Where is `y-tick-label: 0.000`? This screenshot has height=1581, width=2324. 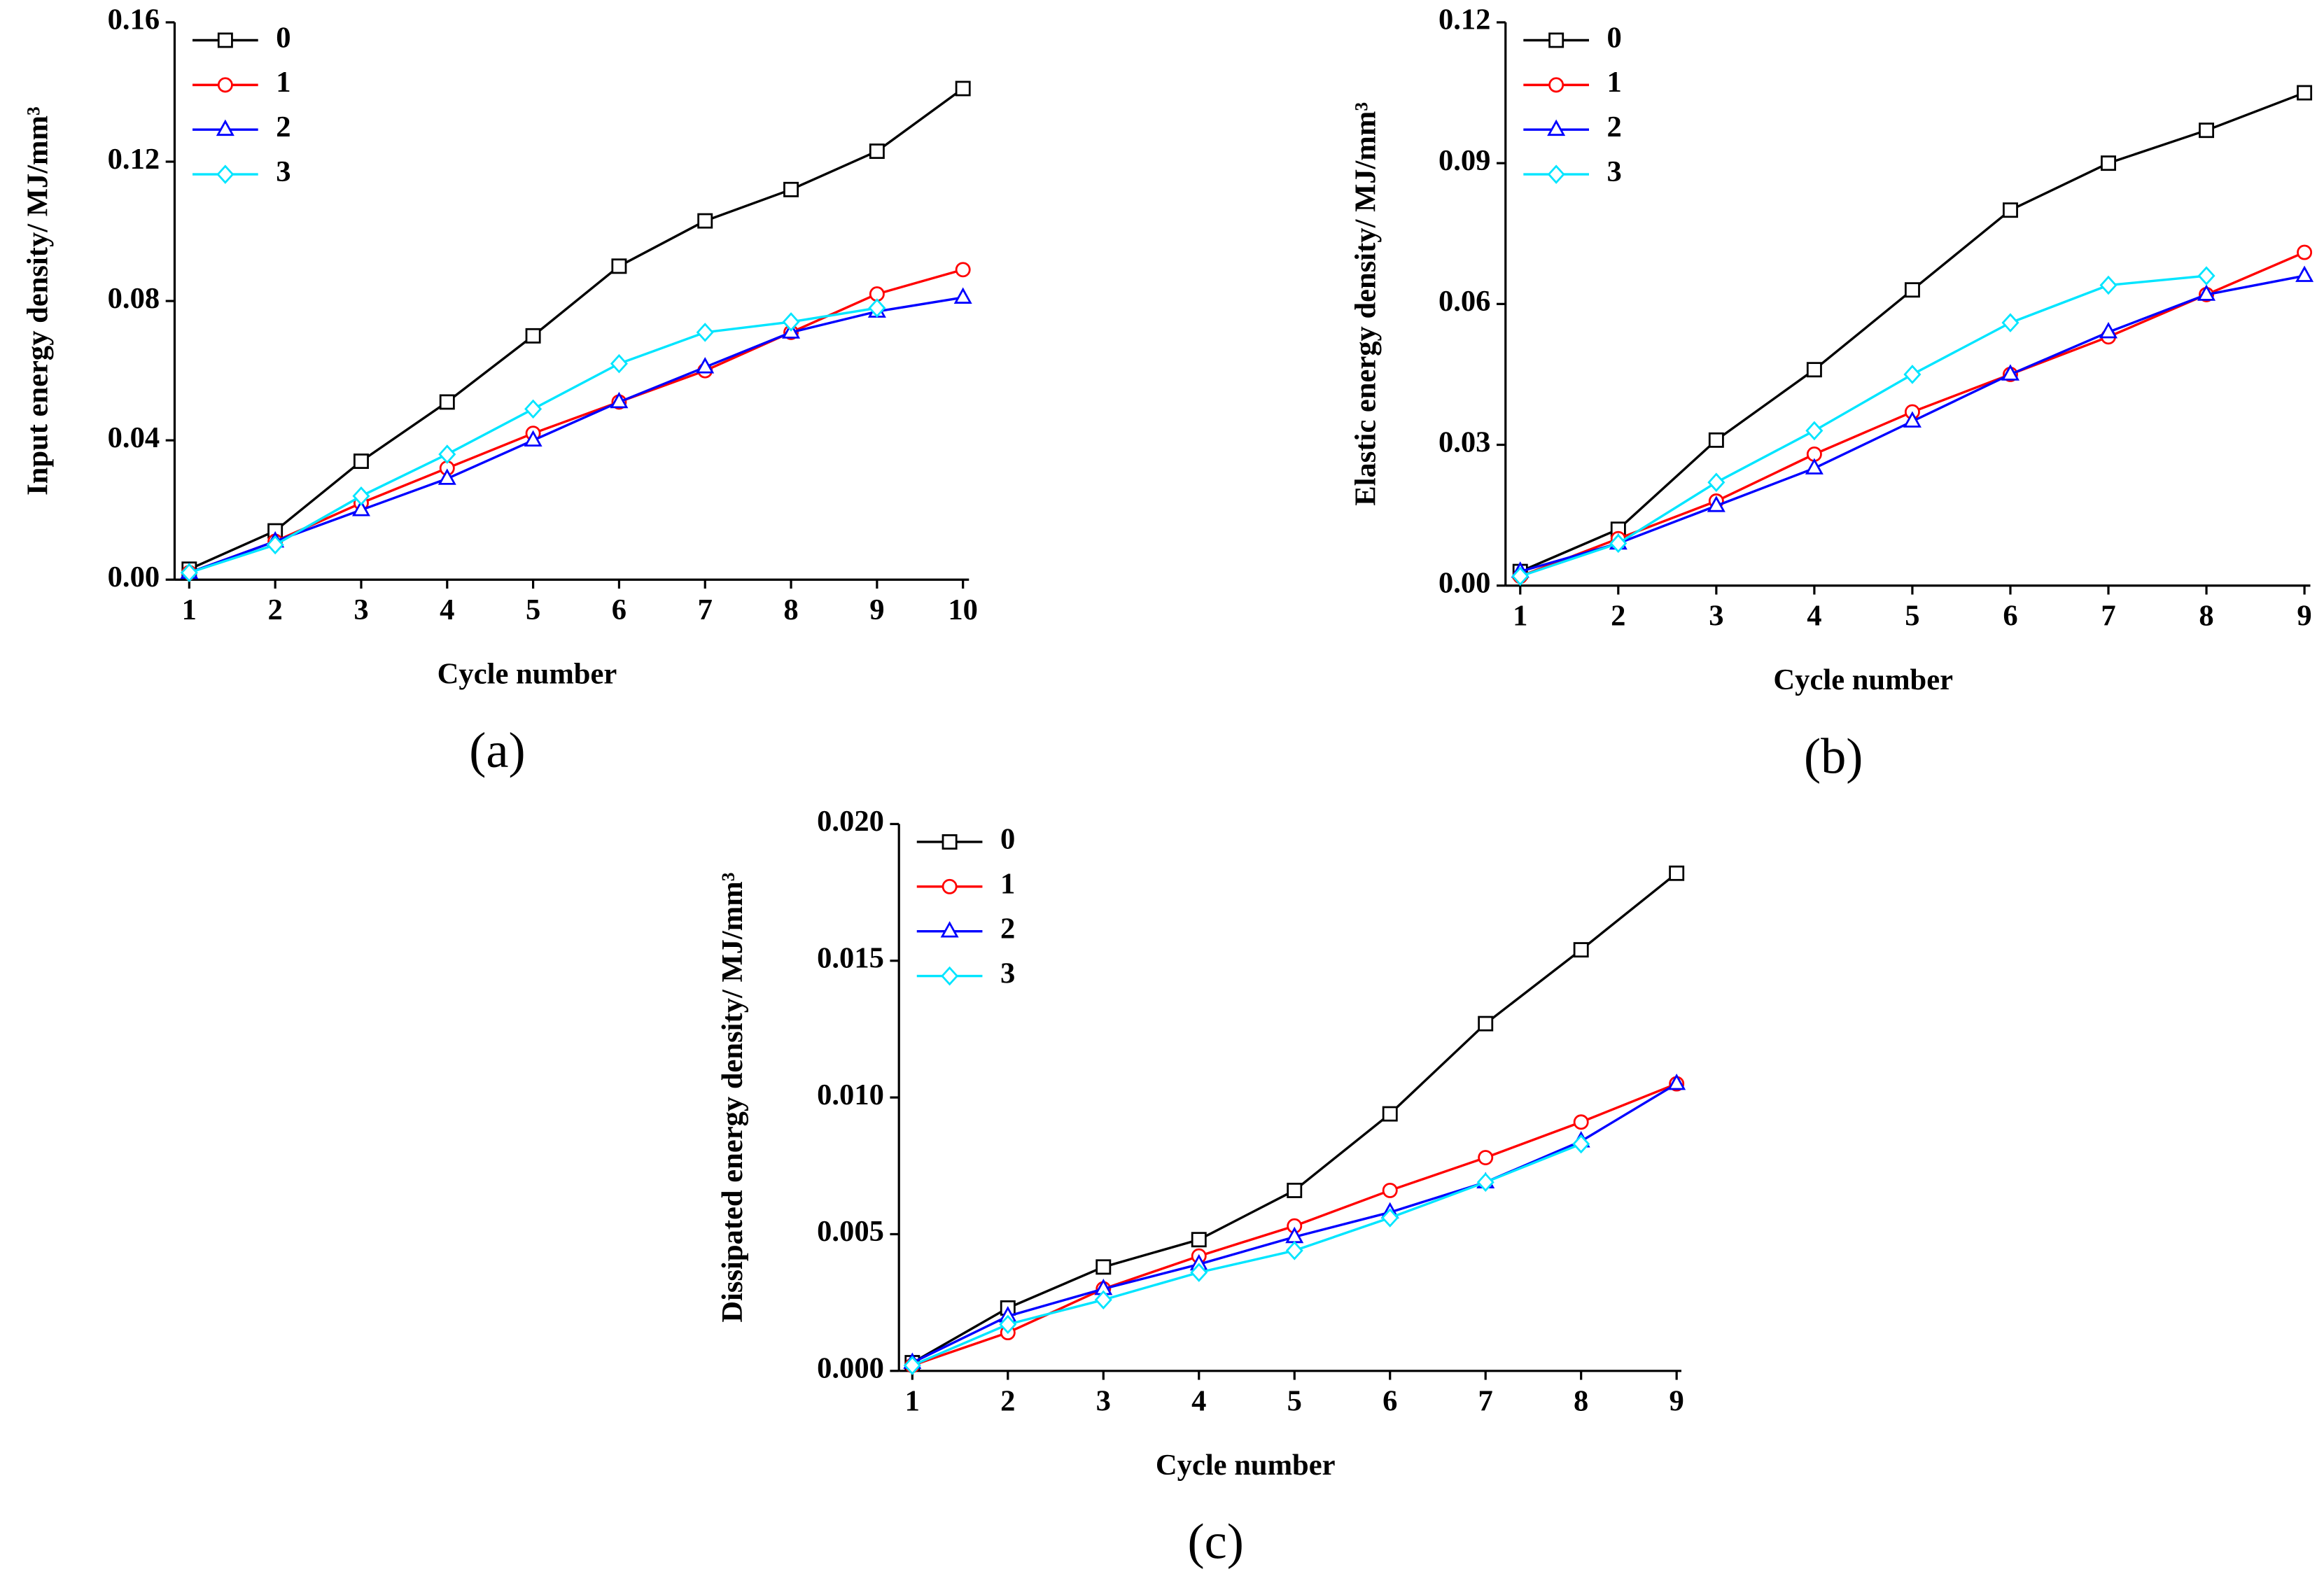
y-tick-label: 0.000 is located at coordinates (850, 1369).